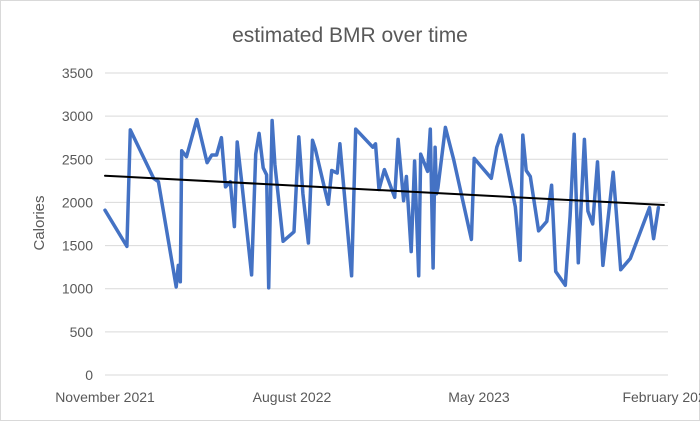 This screenshot has width=700, height=421. Describe the element at coordinates (384, 190) in the screenshot. I see `trendline` at that location.